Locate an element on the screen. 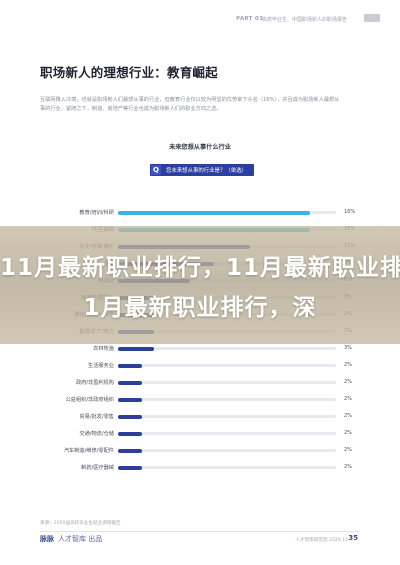  brand-name: 脉脉 is located at coordinates (47, 539).